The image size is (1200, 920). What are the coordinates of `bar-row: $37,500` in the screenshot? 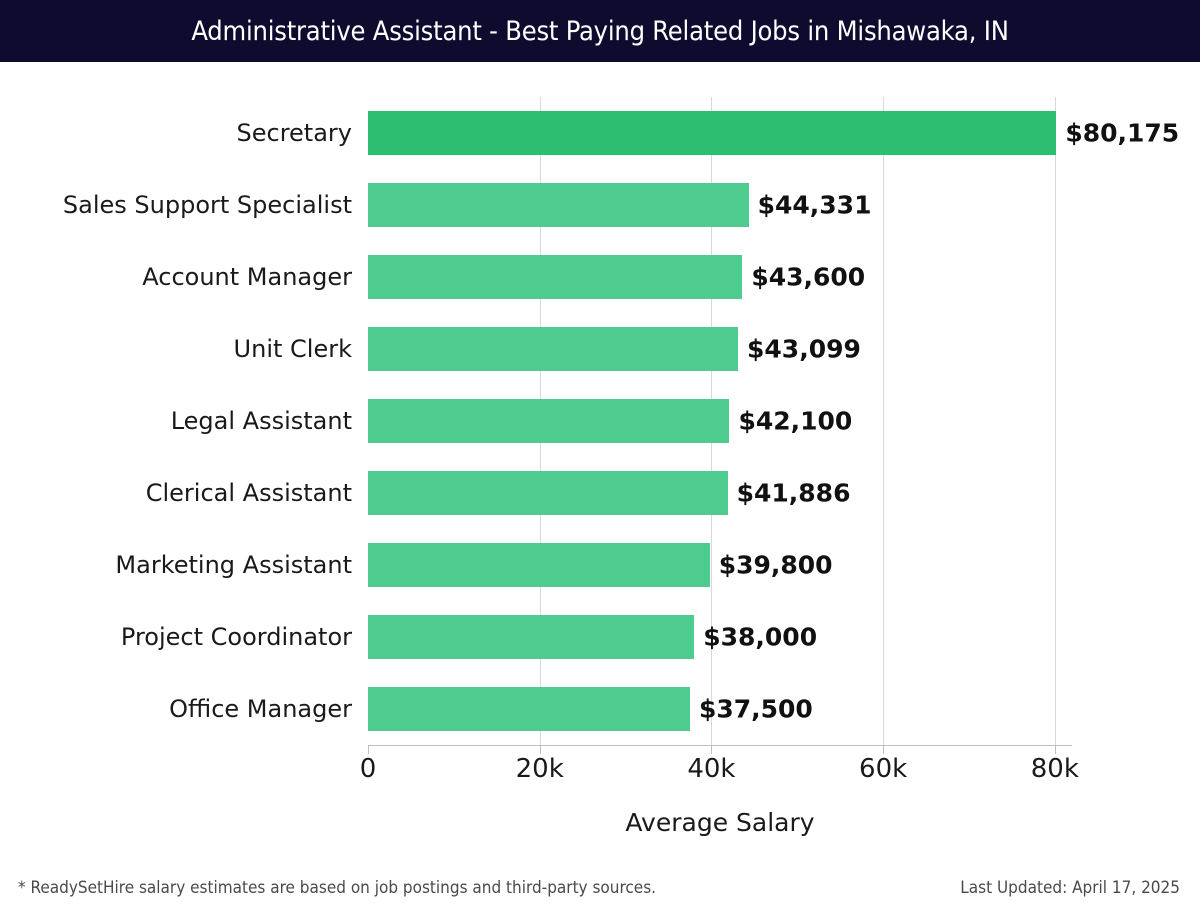 It's located at (720, 709).